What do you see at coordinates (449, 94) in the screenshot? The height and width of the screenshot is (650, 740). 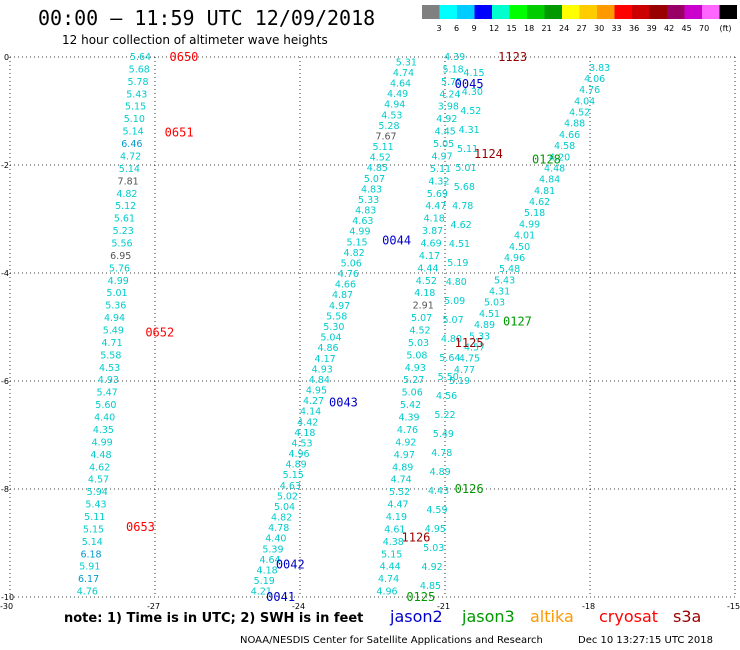 I see `swh-value: 4.24` at bounding box center [449, 94].